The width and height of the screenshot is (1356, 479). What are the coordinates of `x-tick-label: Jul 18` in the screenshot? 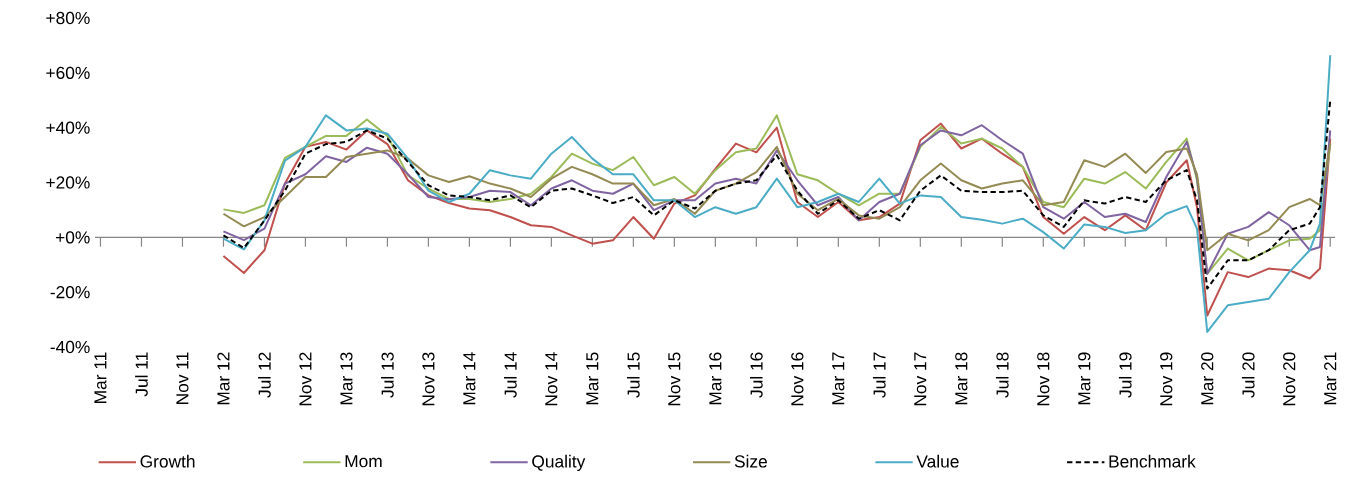 It's located at (1002, 375).